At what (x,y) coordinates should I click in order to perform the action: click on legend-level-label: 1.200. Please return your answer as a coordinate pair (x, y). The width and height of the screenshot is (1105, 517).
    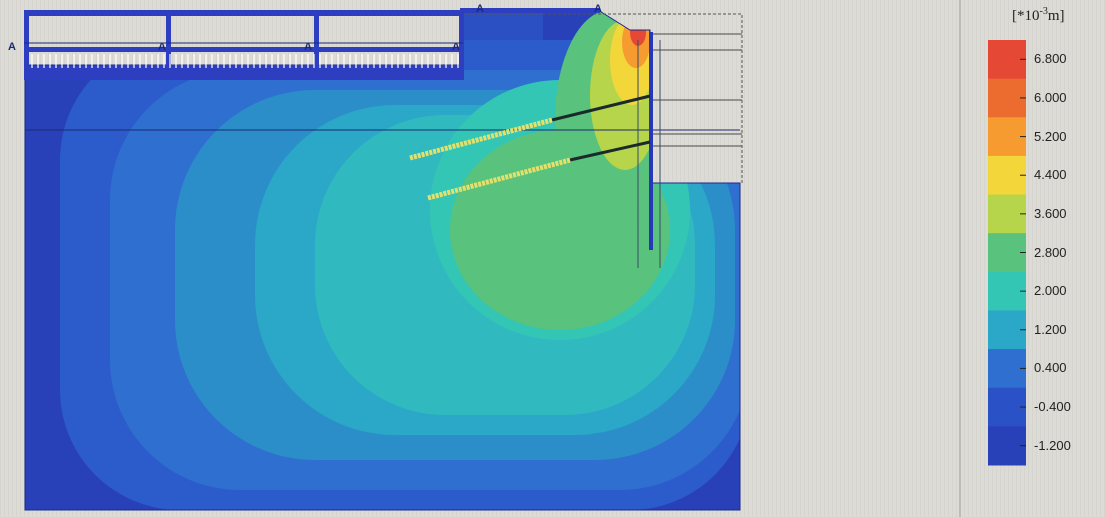
    Looking at the image, I should click on (1050, 329).